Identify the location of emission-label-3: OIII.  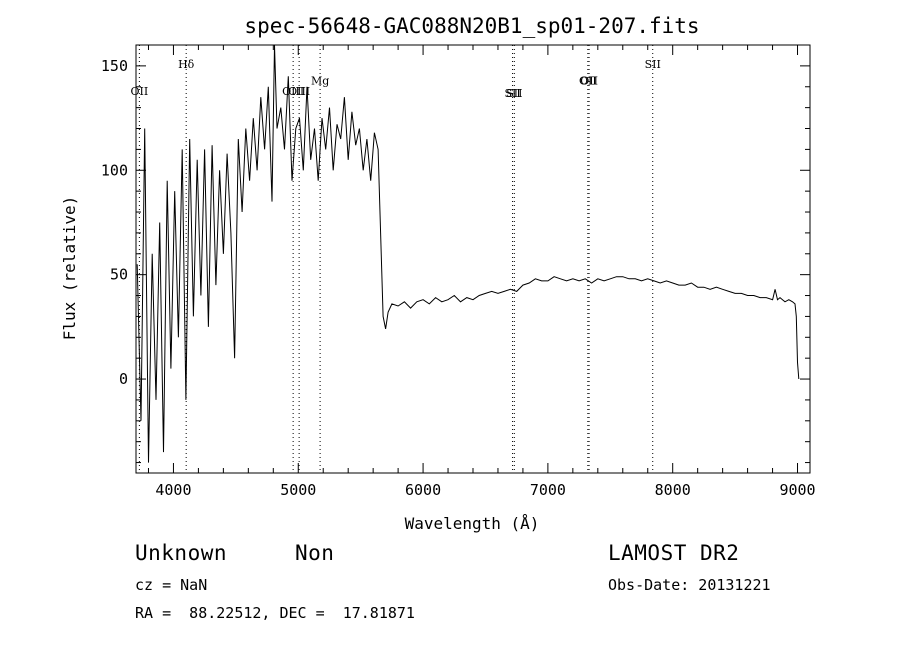
(299, 91).